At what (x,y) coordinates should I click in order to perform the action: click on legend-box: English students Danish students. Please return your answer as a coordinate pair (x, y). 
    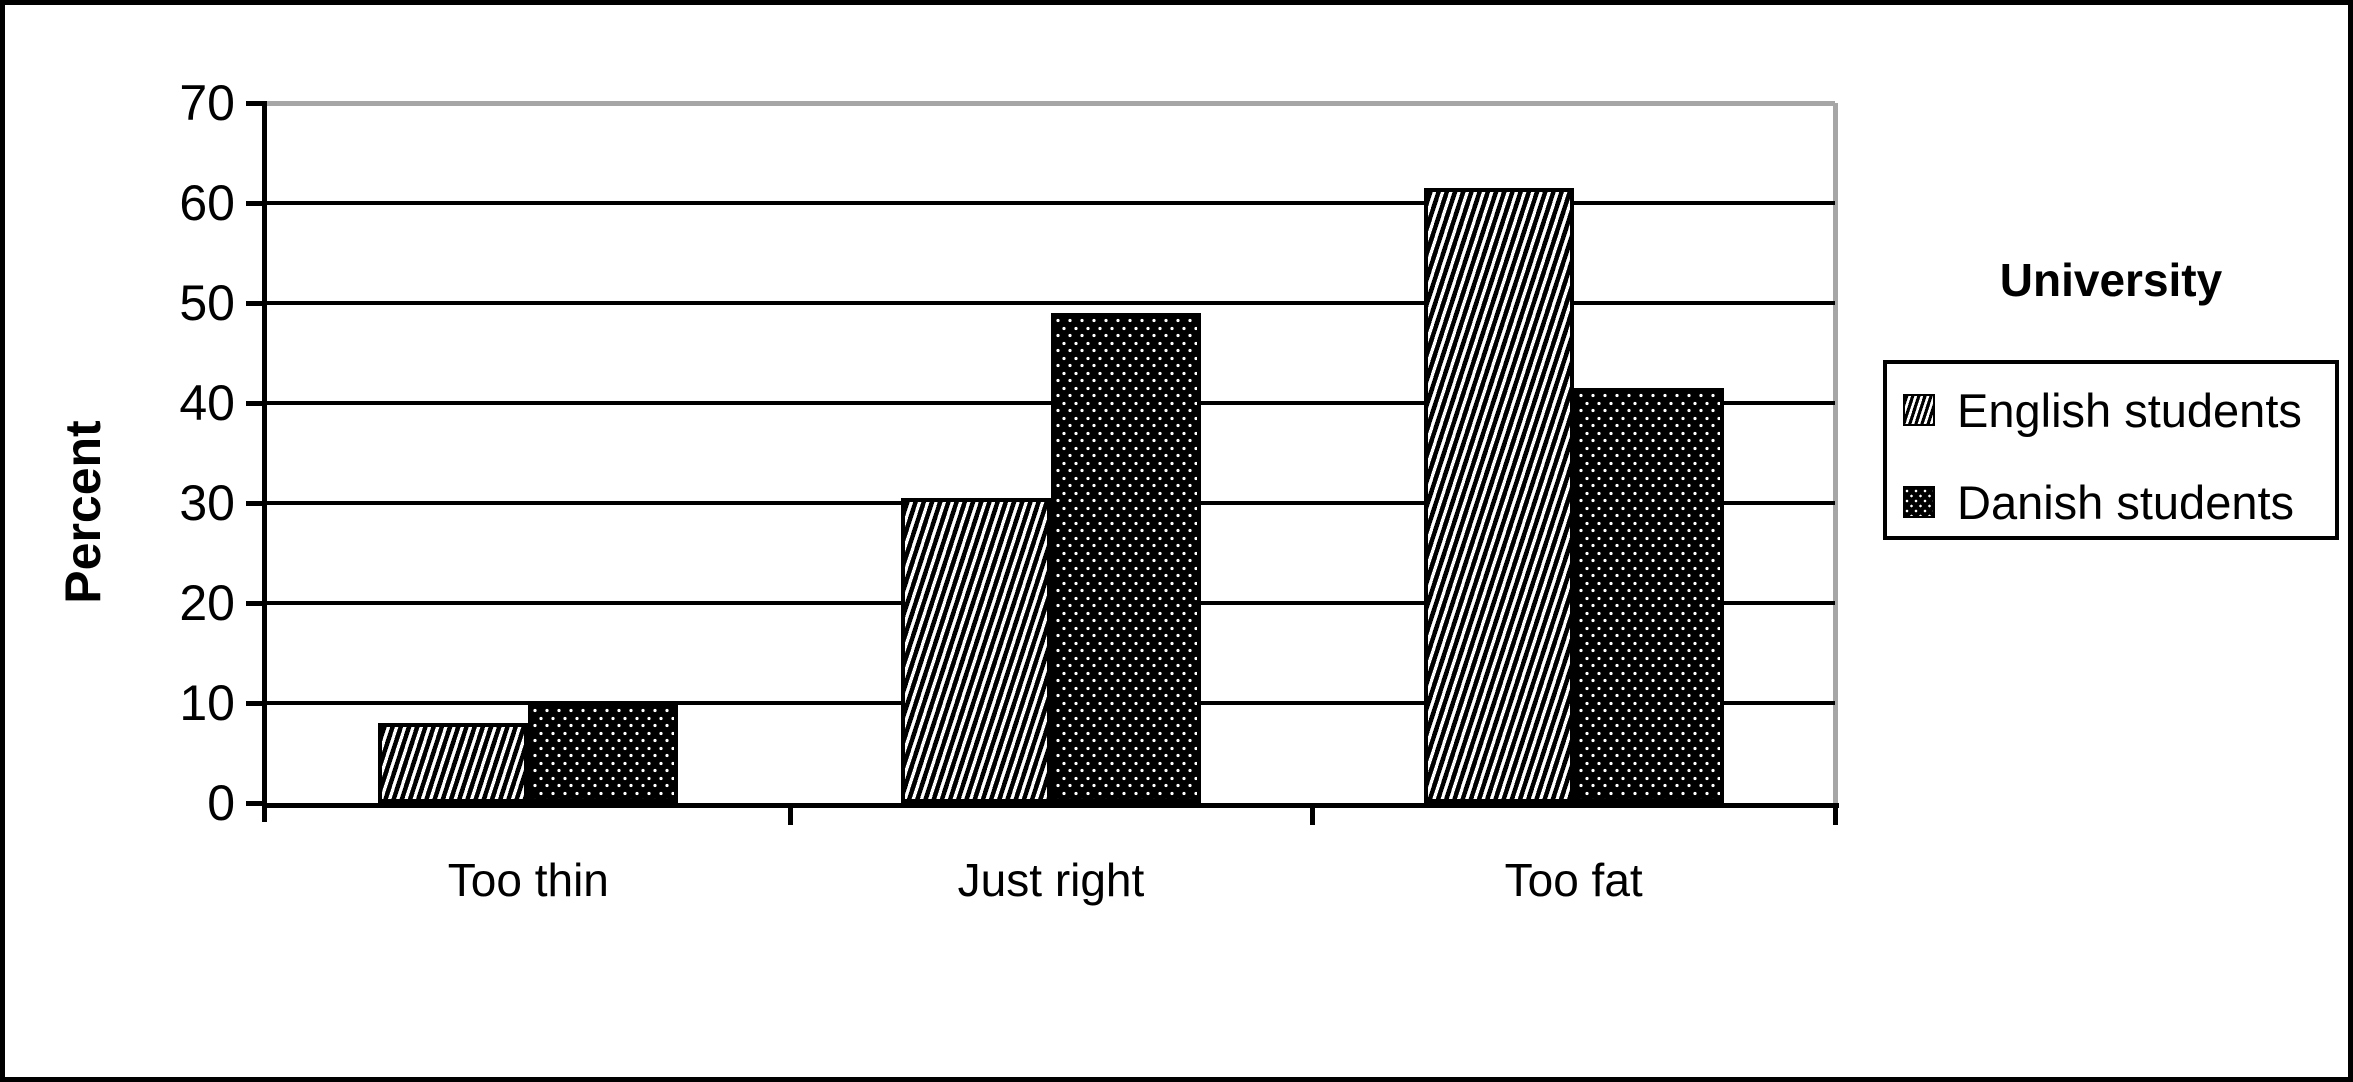
    Looking at the image, I should click on (2111, 450).